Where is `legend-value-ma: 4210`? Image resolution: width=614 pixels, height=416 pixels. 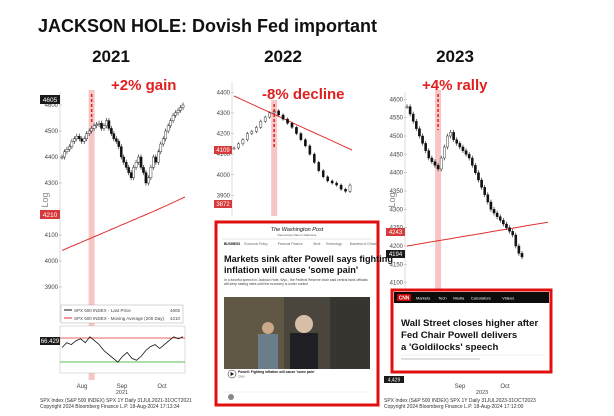 legend-value-ma: 4210 is located at coordinates (175, 318).